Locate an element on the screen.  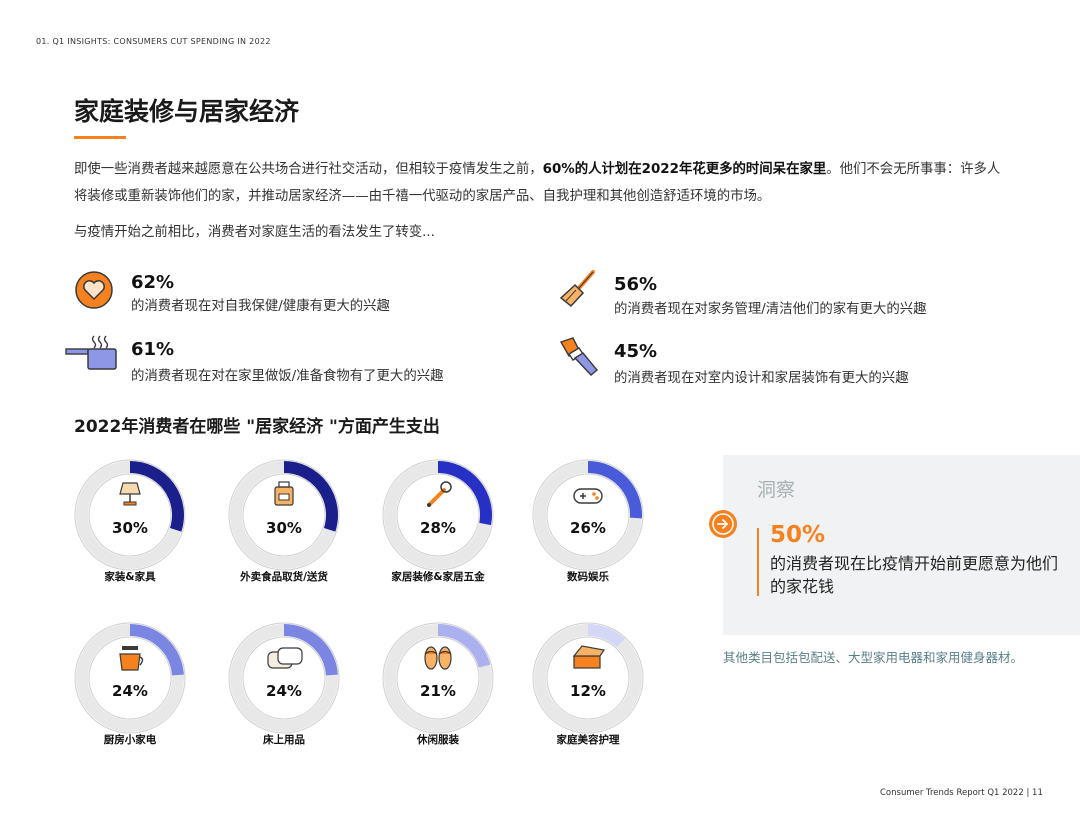
donut-pct: 28% is located at coordinates (438, 528).